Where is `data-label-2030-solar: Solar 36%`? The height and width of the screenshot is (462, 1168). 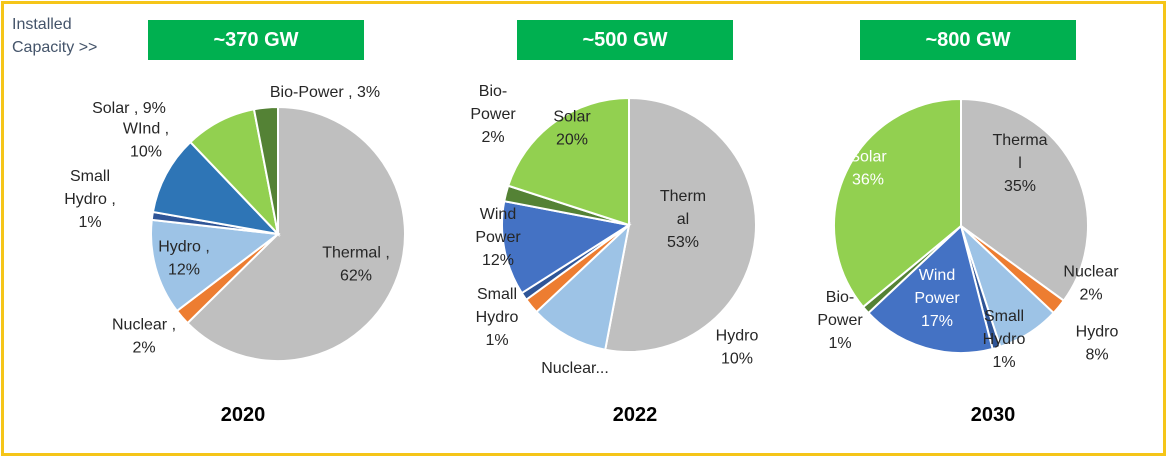
data-label-2030-solar: Solar 36% is located at coordinates (868, 169).